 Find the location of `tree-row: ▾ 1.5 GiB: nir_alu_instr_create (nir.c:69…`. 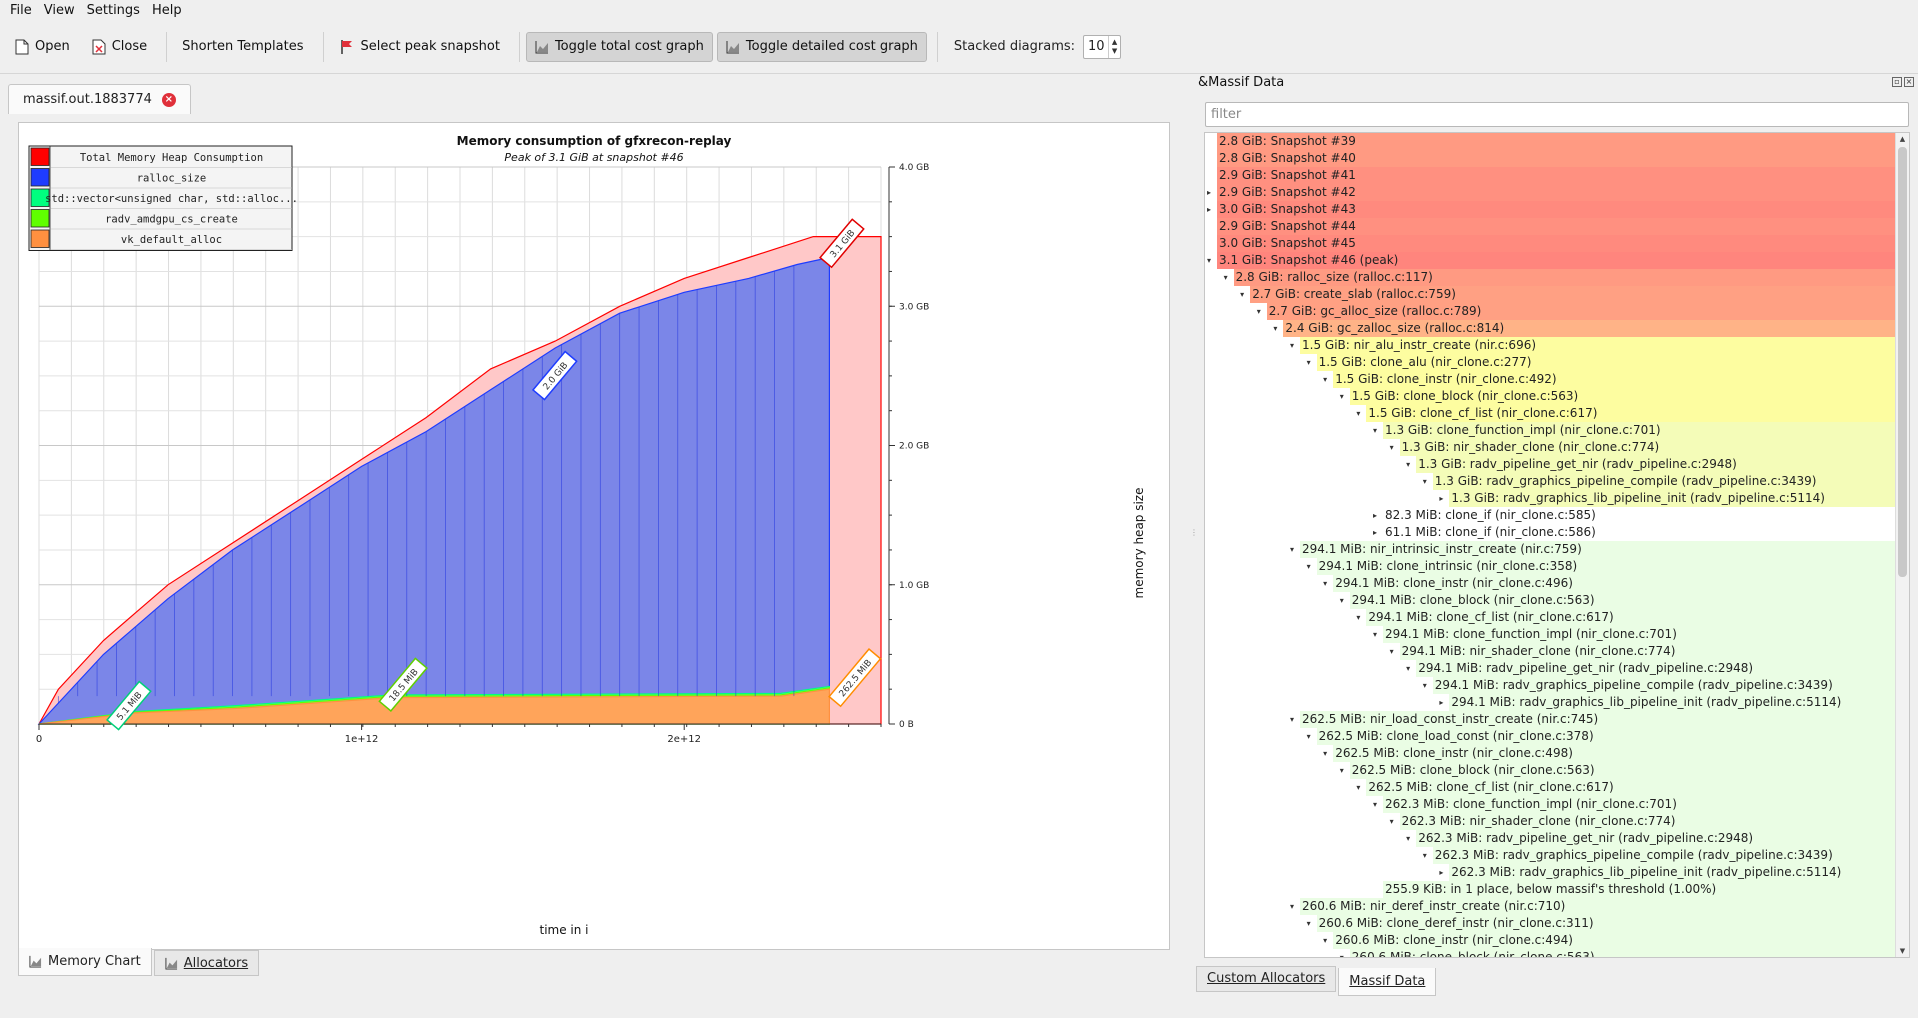

tree-row: ▾ 1.5 GiB: nir_alu_instr_create (nir.c:69… is located at coordinates (1550, 345).